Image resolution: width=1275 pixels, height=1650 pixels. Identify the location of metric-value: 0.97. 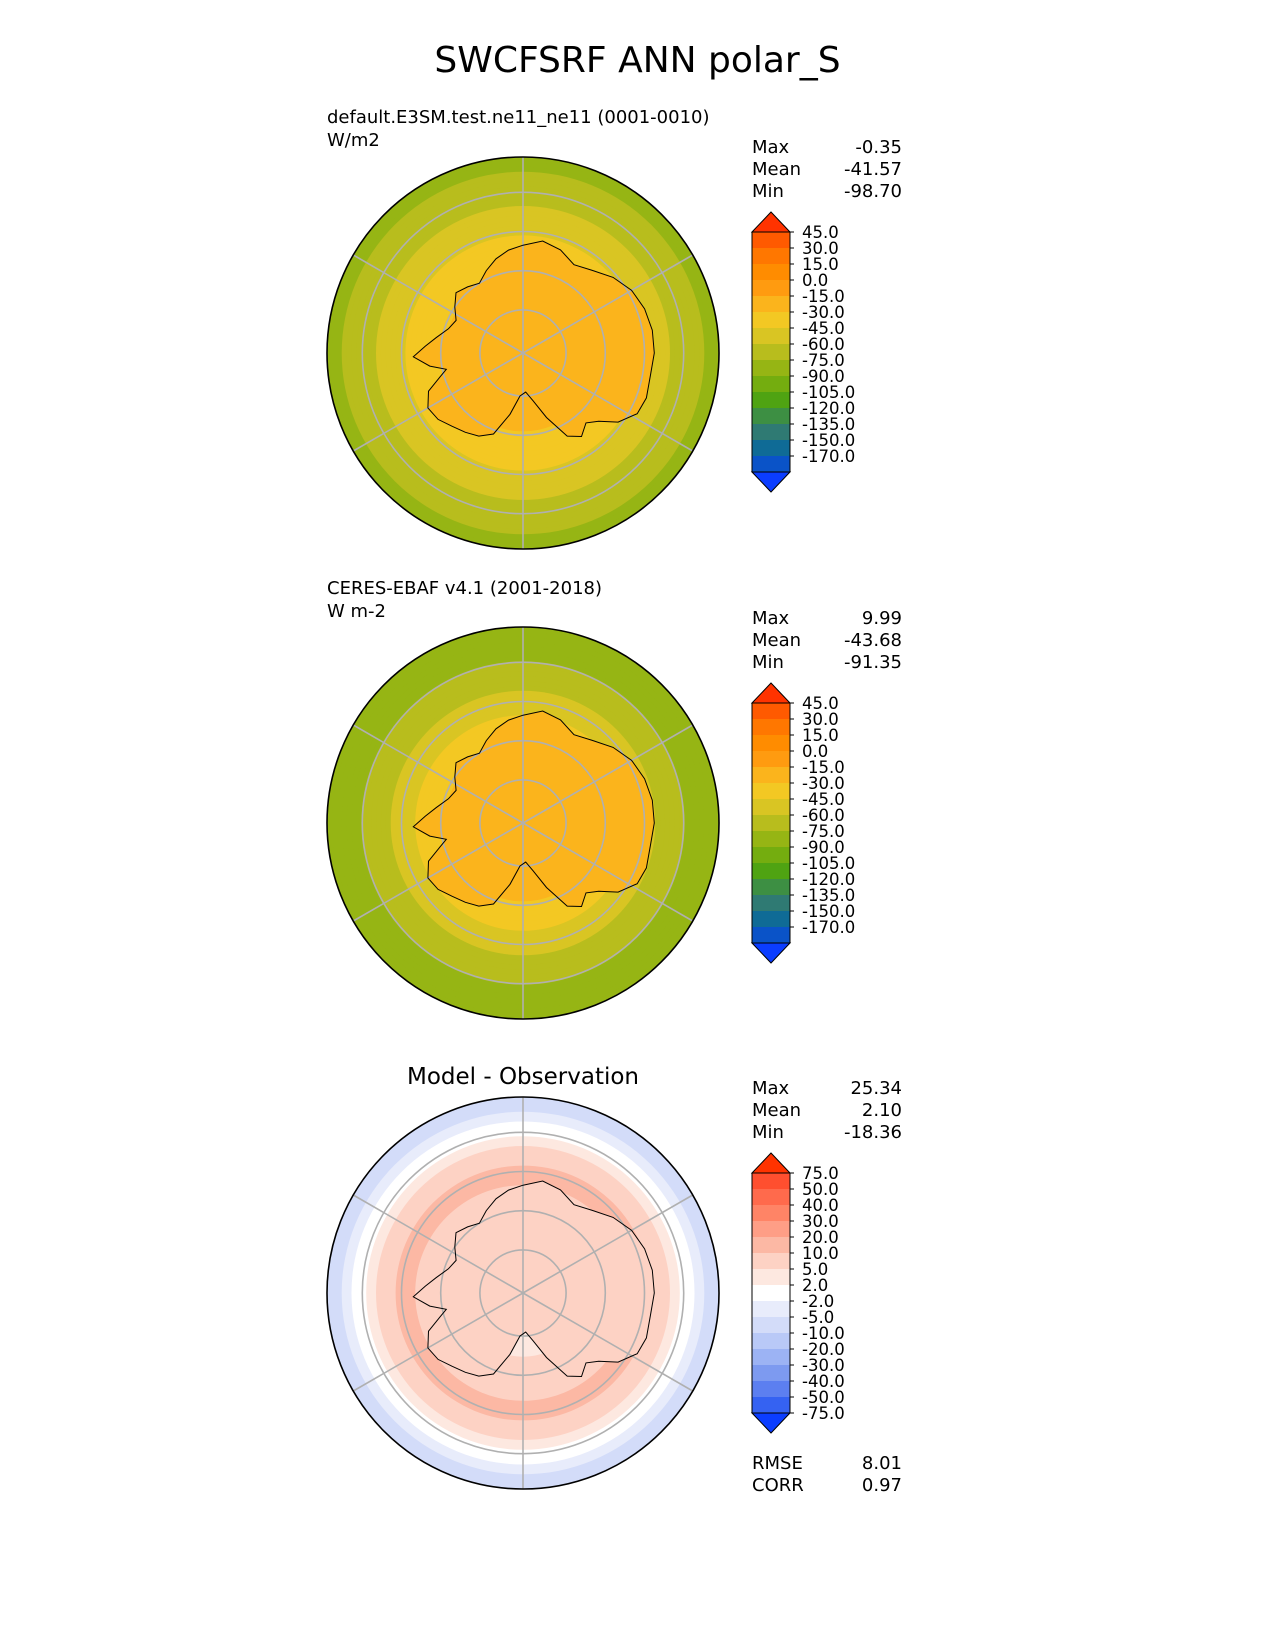
(881, 1485).